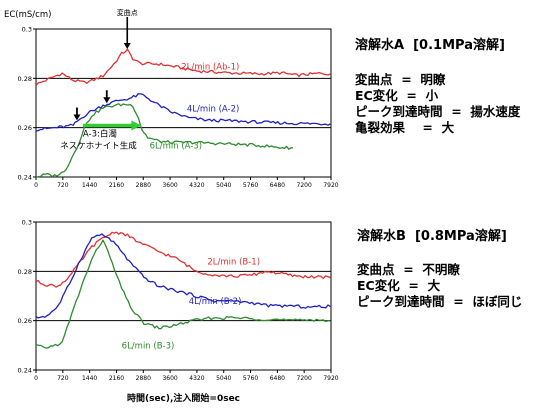 This screenshot has height=409, width=559. I want to click on series-label: 2L/min (B-1), so click(233, 263).